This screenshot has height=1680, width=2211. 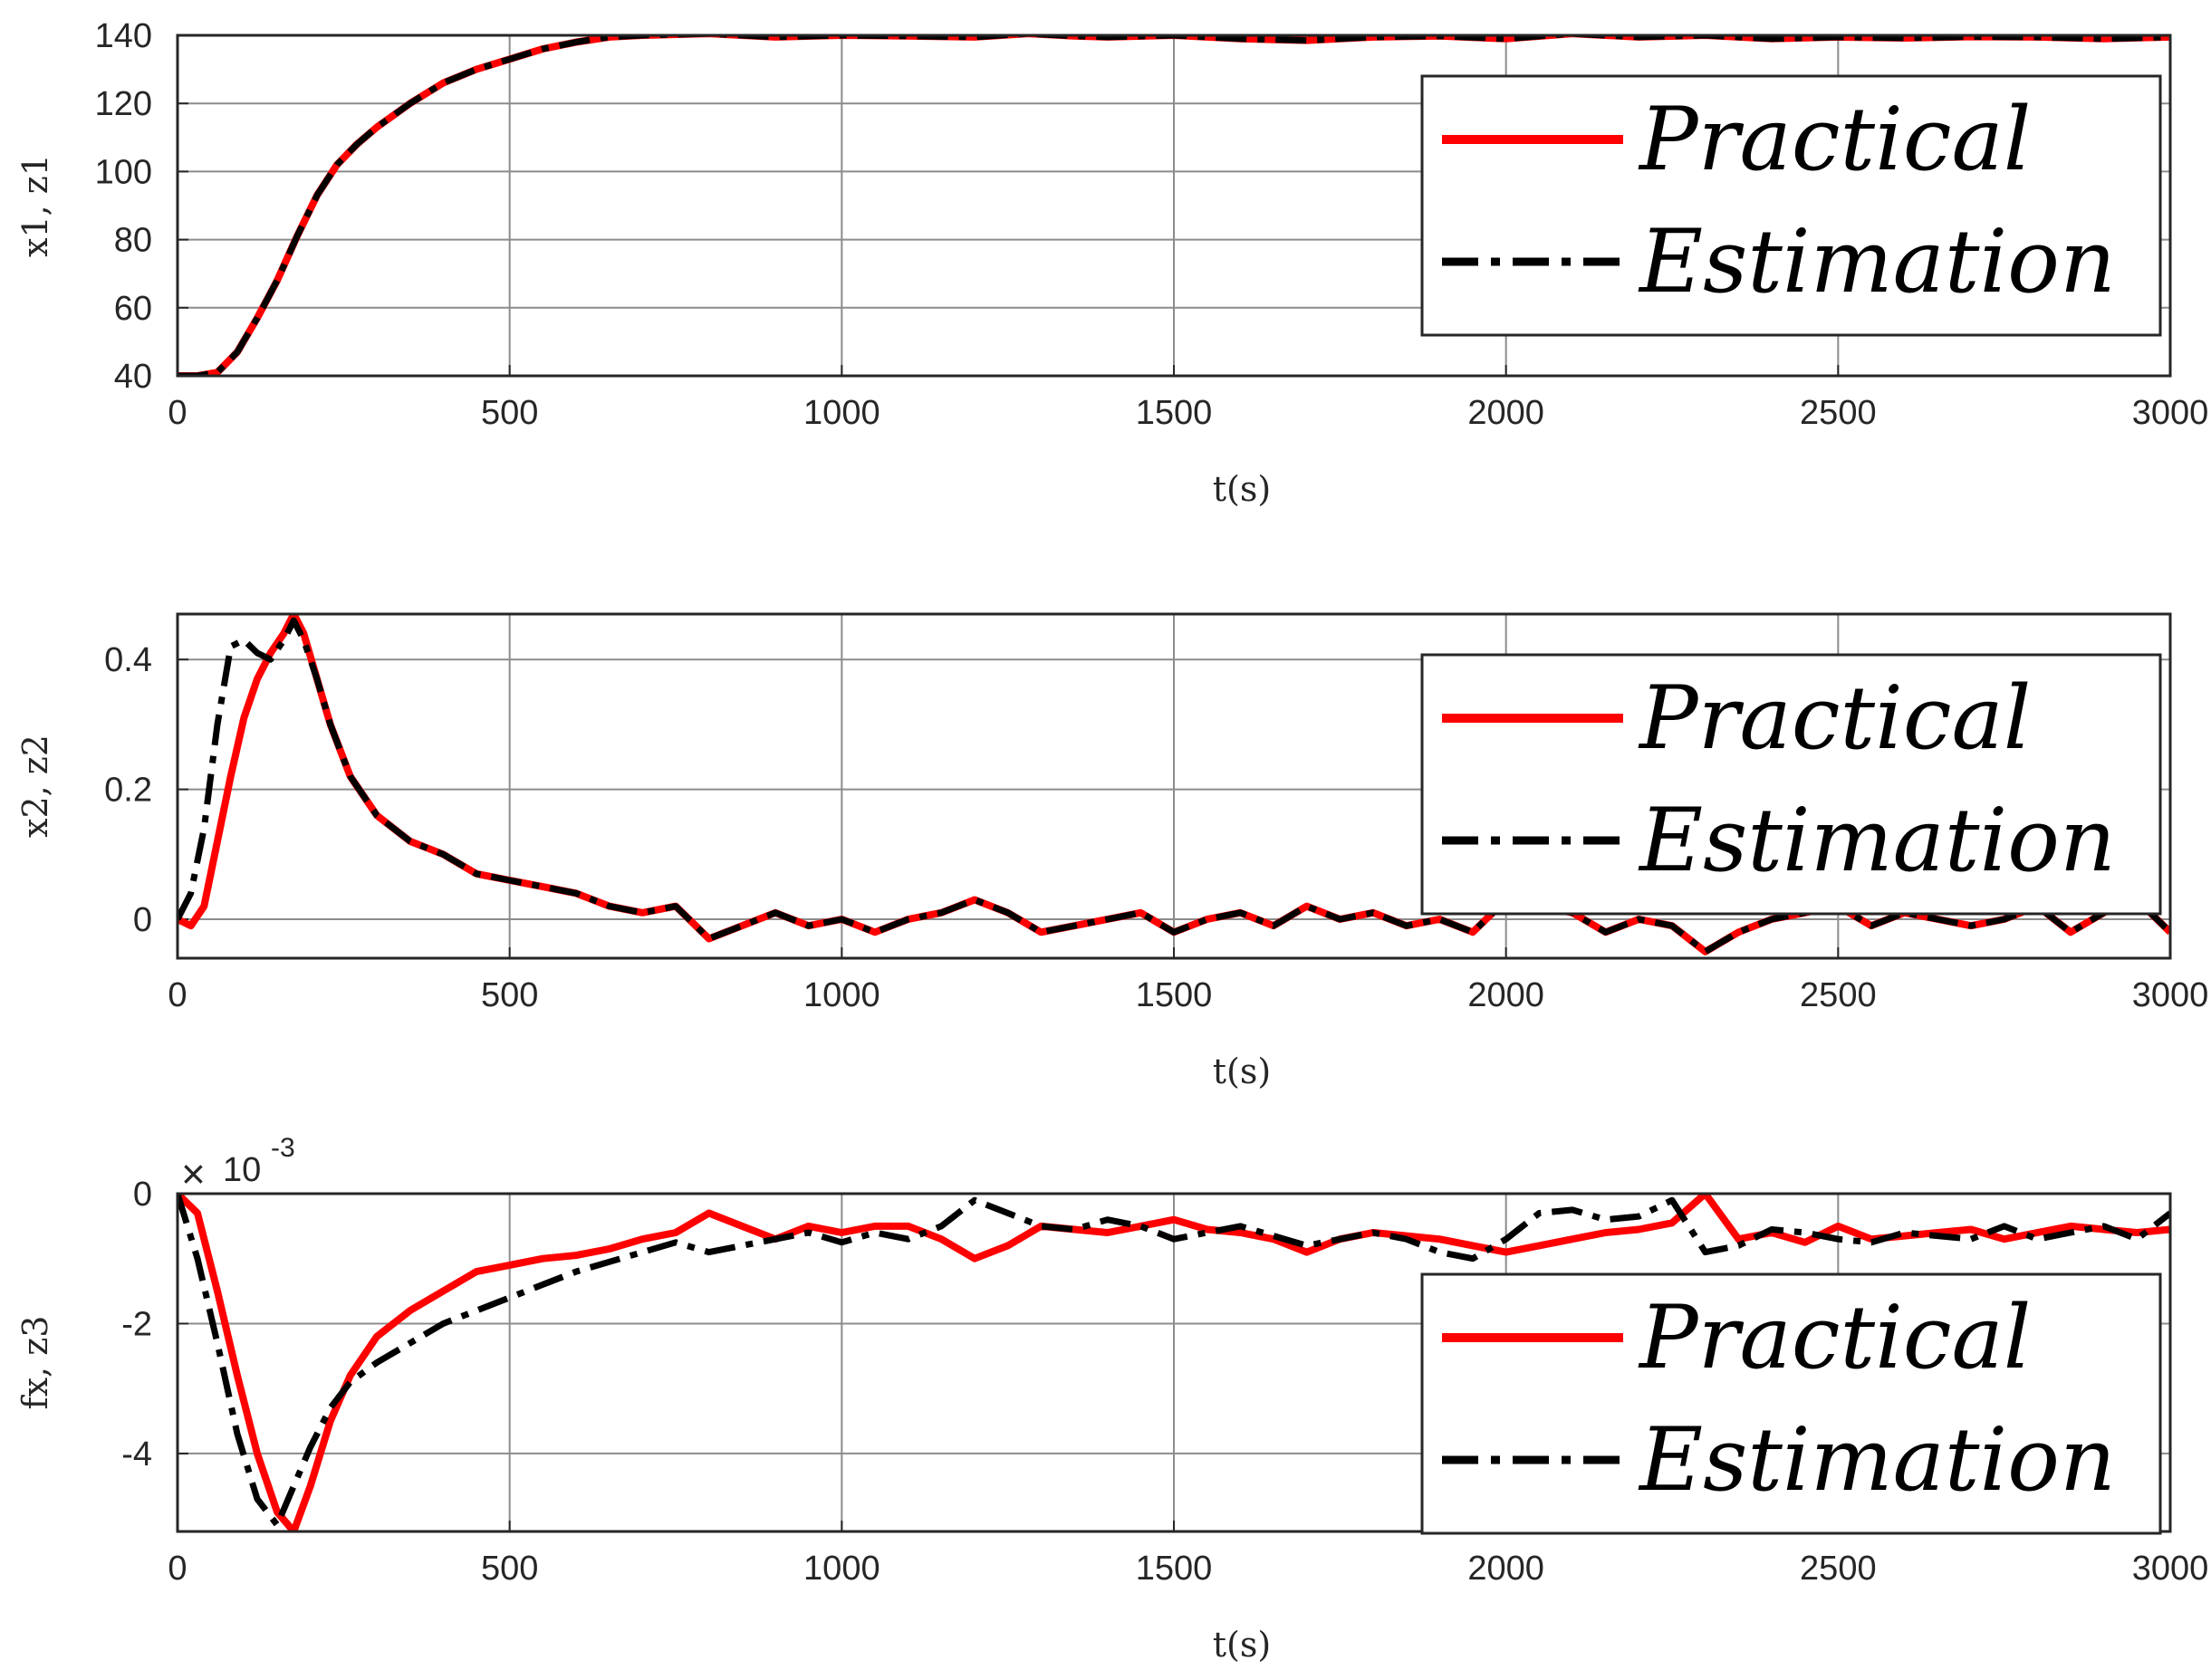 What do you see at coordinates (128, 660) in the screenshot?
I see `y-tick-label: 0.4` at bounding box center [128, 660].